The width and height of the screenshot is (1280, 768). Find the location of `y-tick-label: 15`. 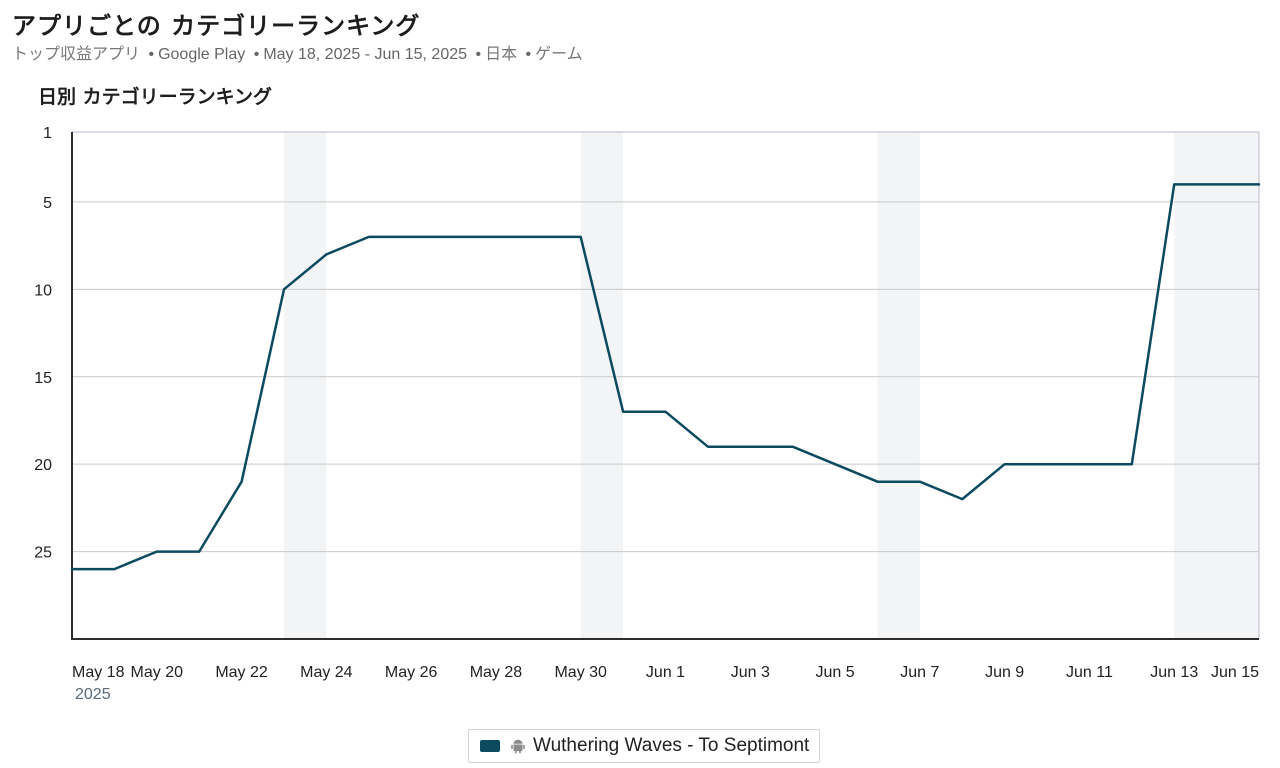

y-tick-label: 15 is located at coordinates (43, 378).